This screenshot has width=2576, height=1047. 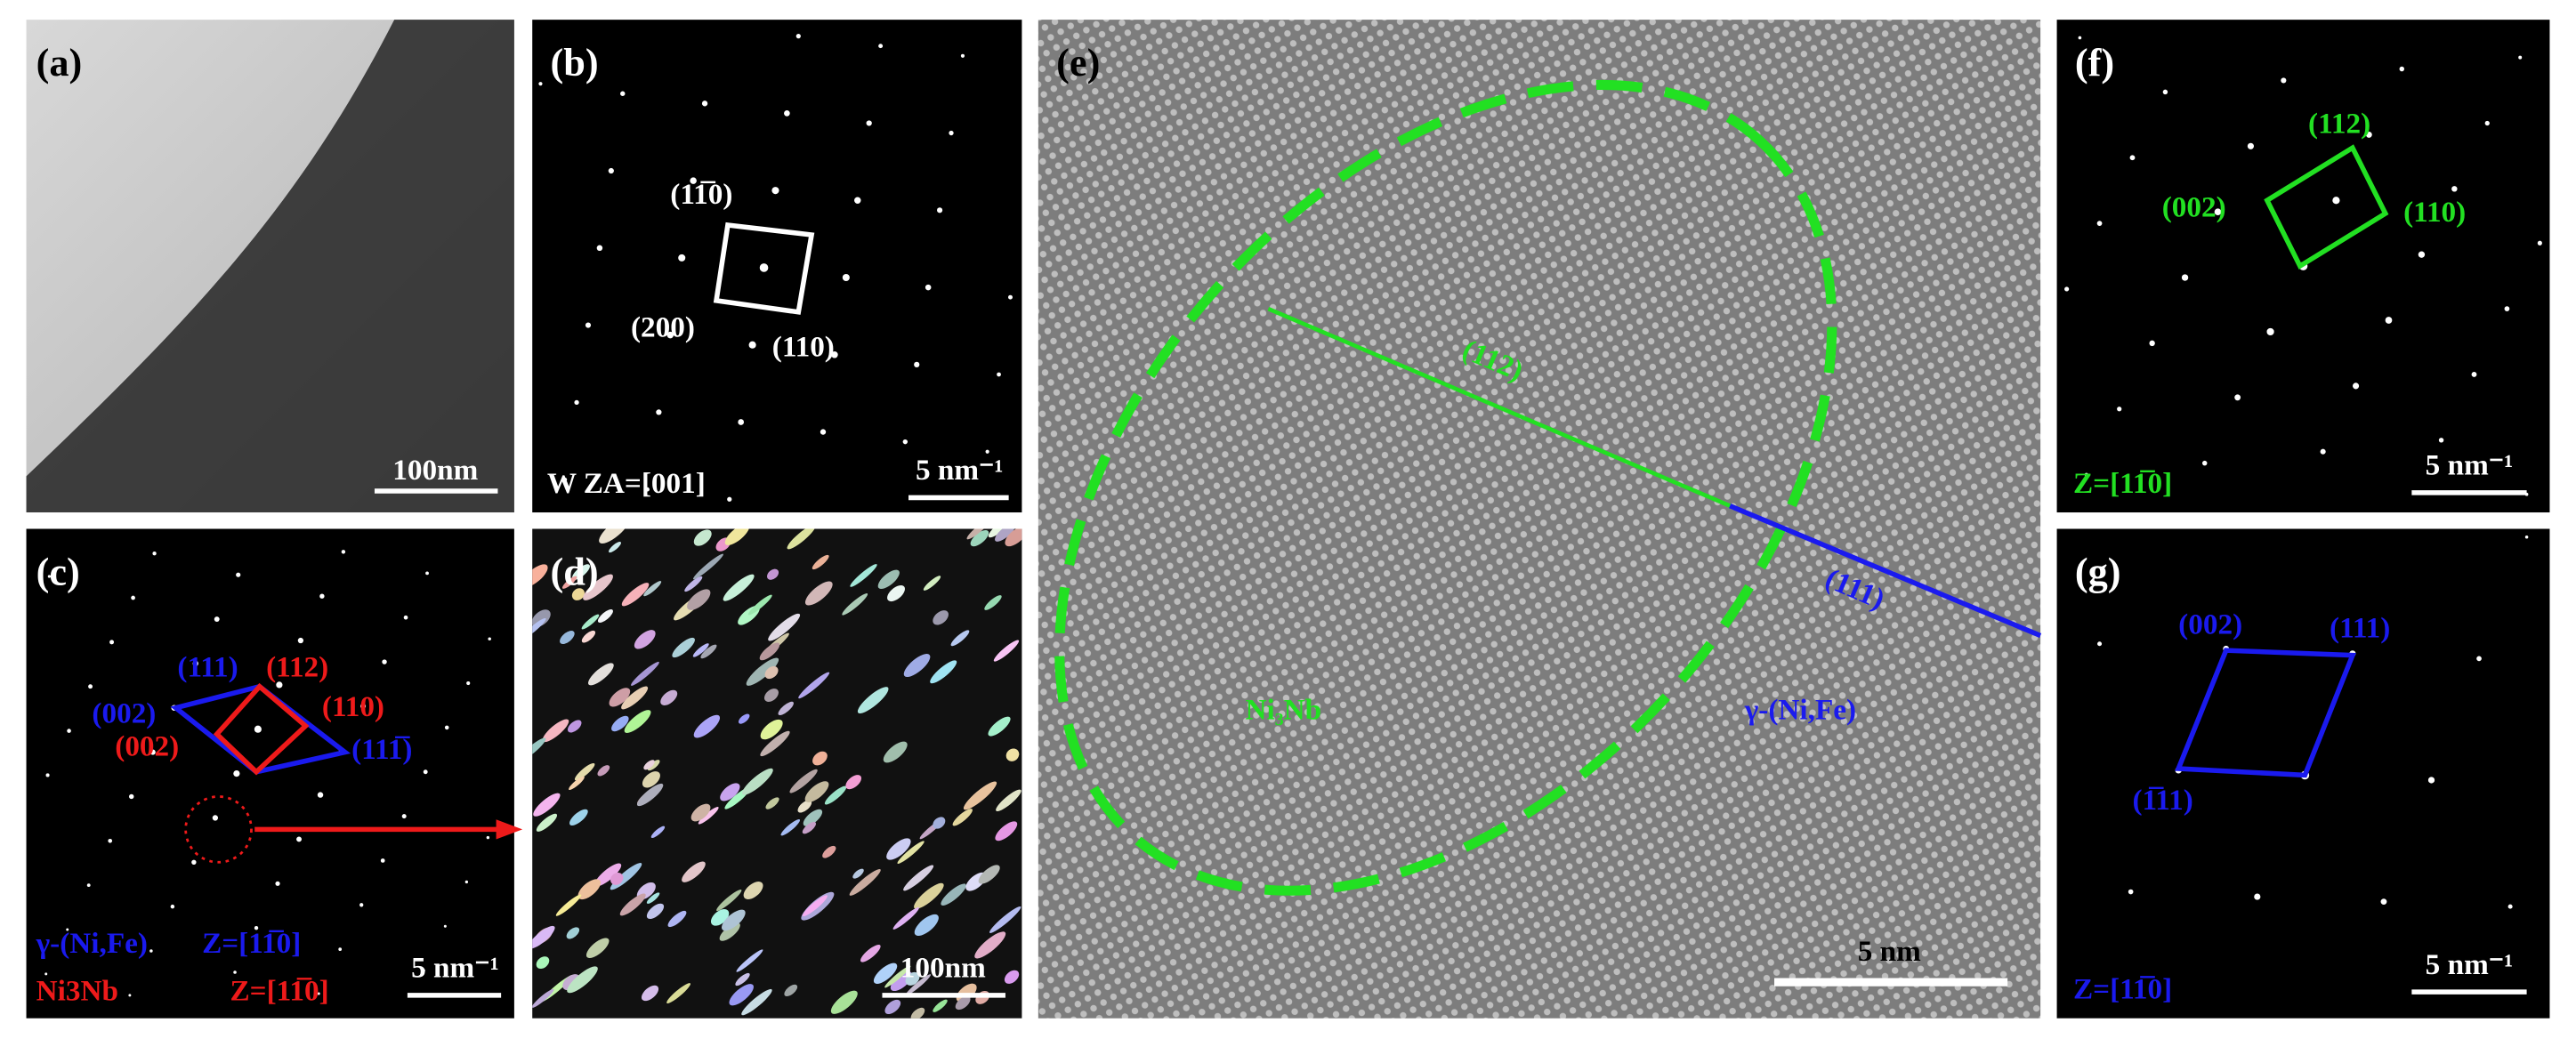 I want to click on panel-label: (f), so click(x=2094, y=63).